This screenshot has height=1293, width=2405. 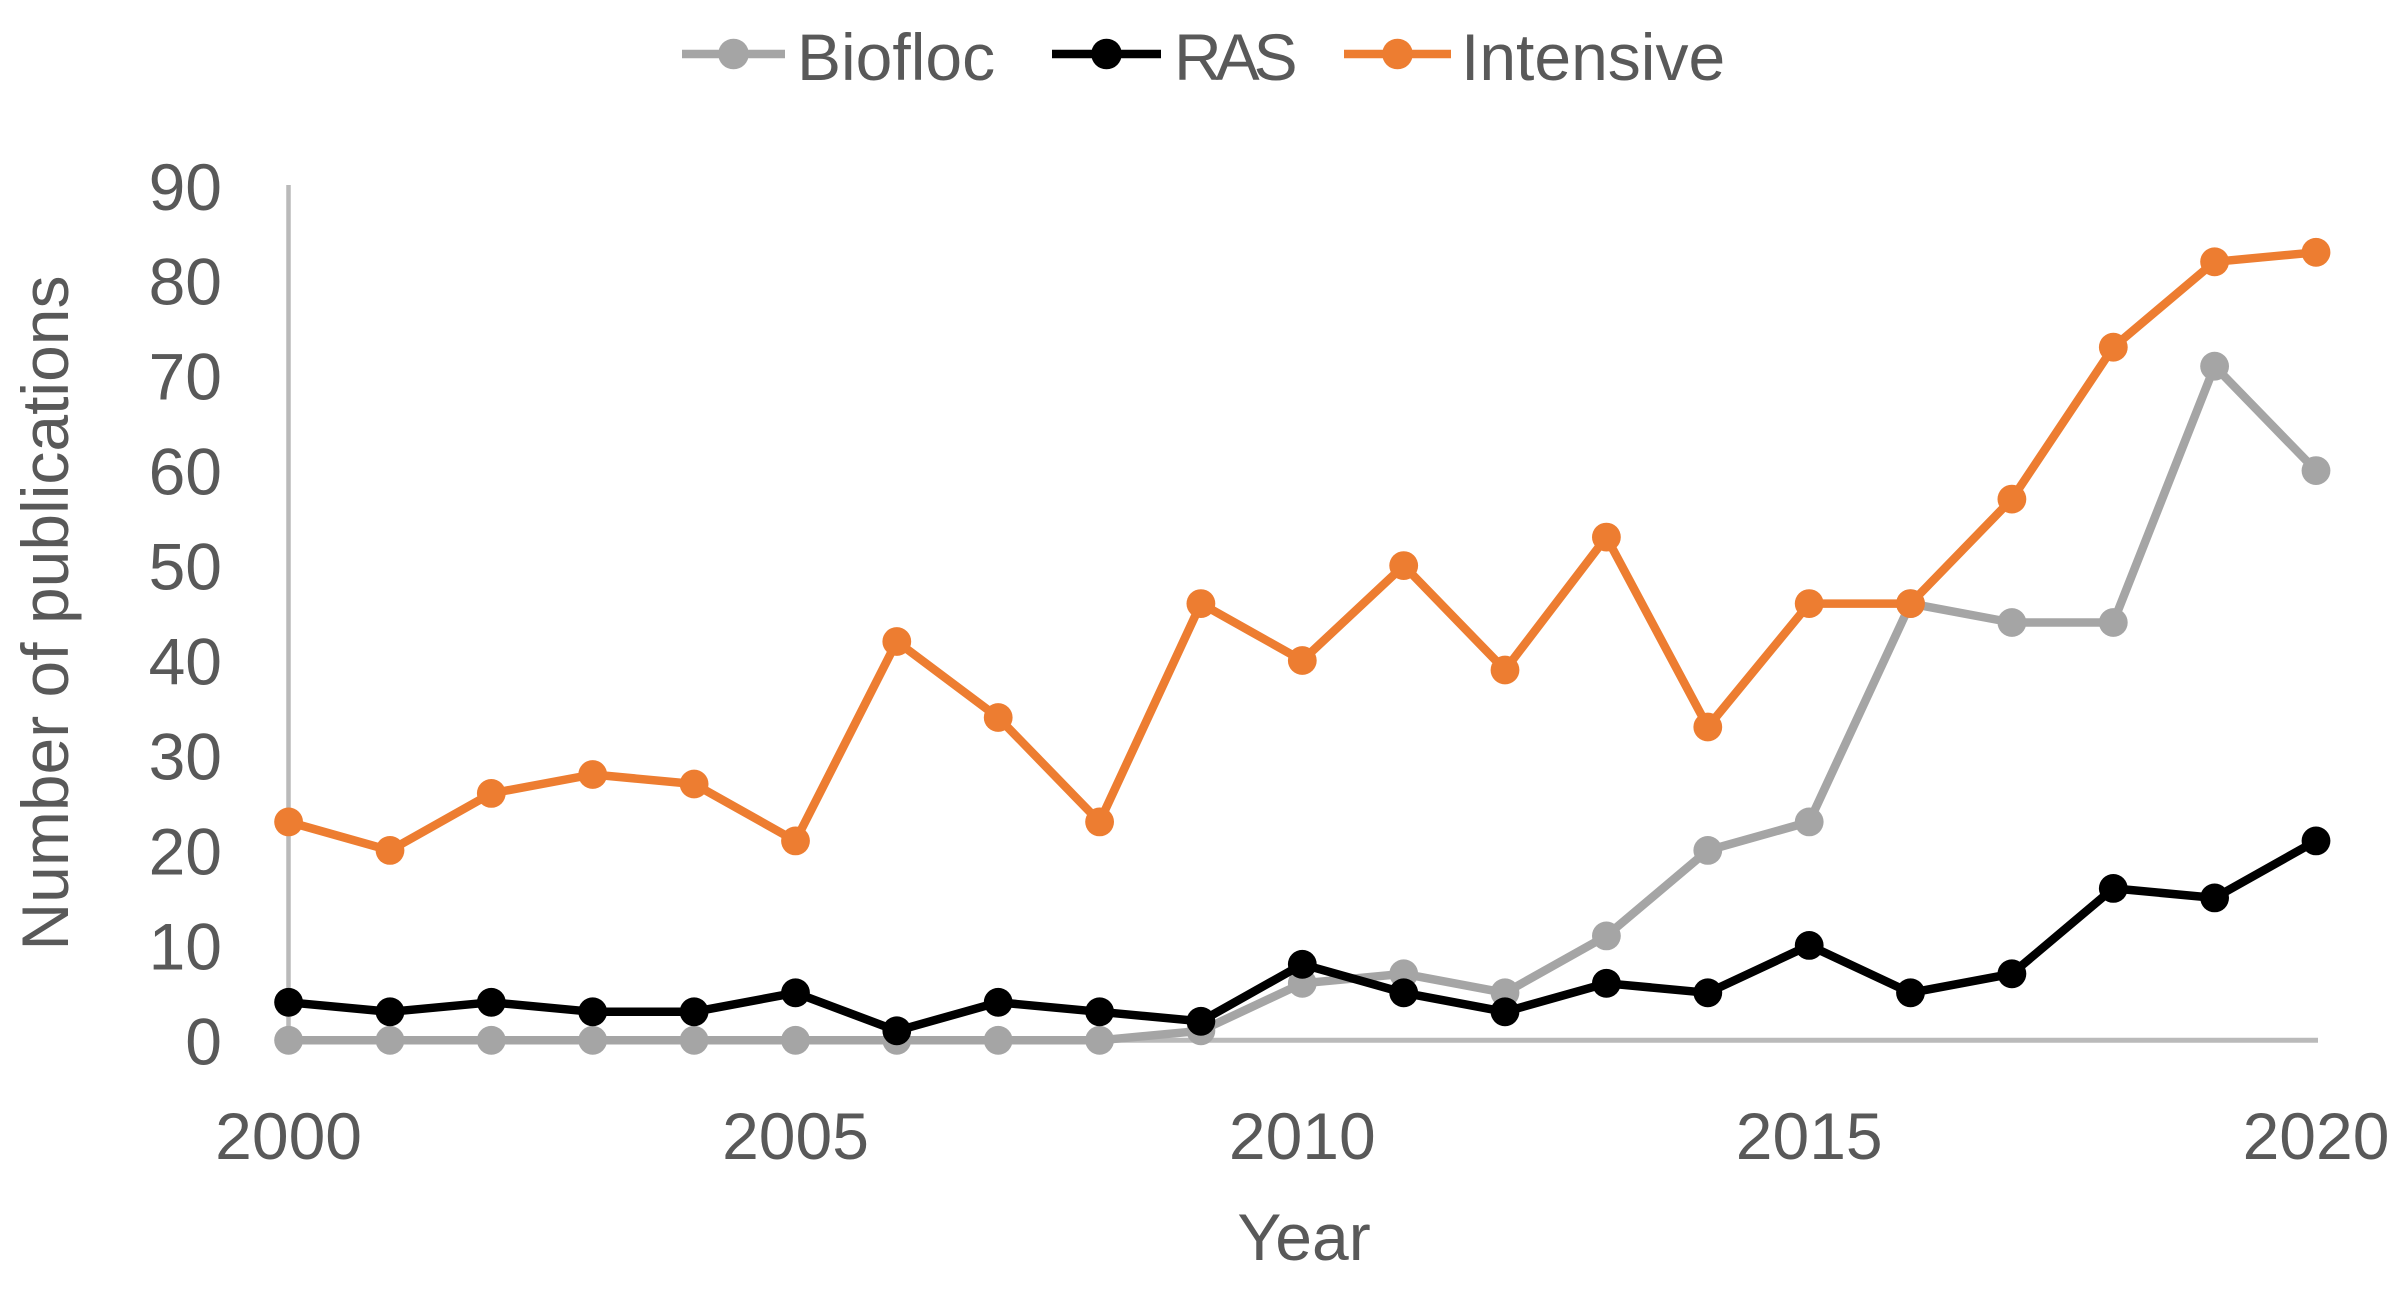 What do you see at coordinates (185, 377) in the screenshot?
I see `svg-text: 70` at bounding box center [185, 377].